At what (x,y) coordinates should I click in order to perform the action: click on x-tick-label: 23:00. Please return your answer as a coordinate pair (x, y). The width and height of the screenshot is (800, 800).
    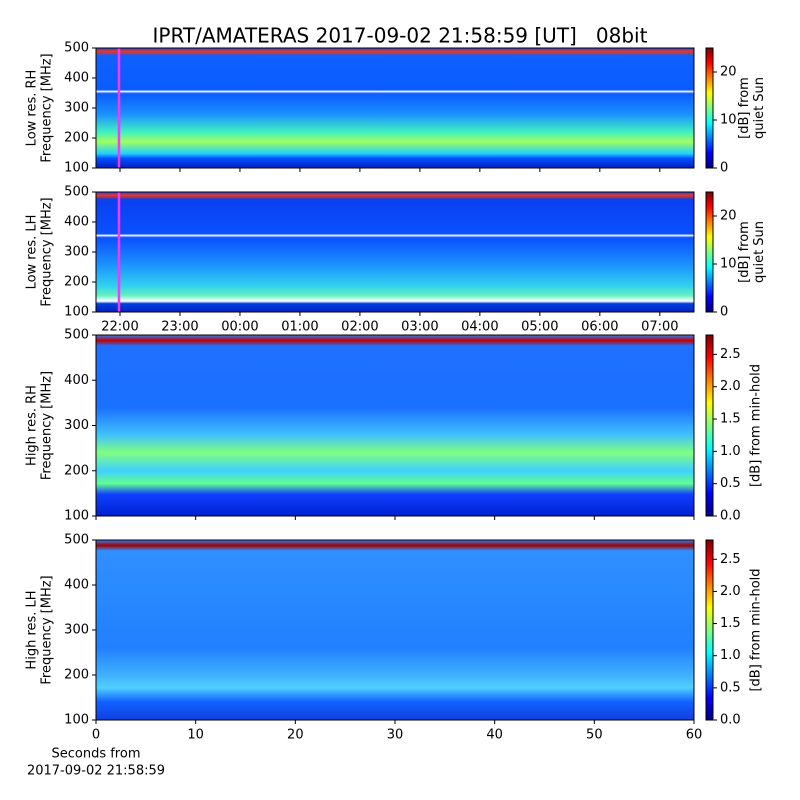
    Looking at the image, I should click on (179, 327).